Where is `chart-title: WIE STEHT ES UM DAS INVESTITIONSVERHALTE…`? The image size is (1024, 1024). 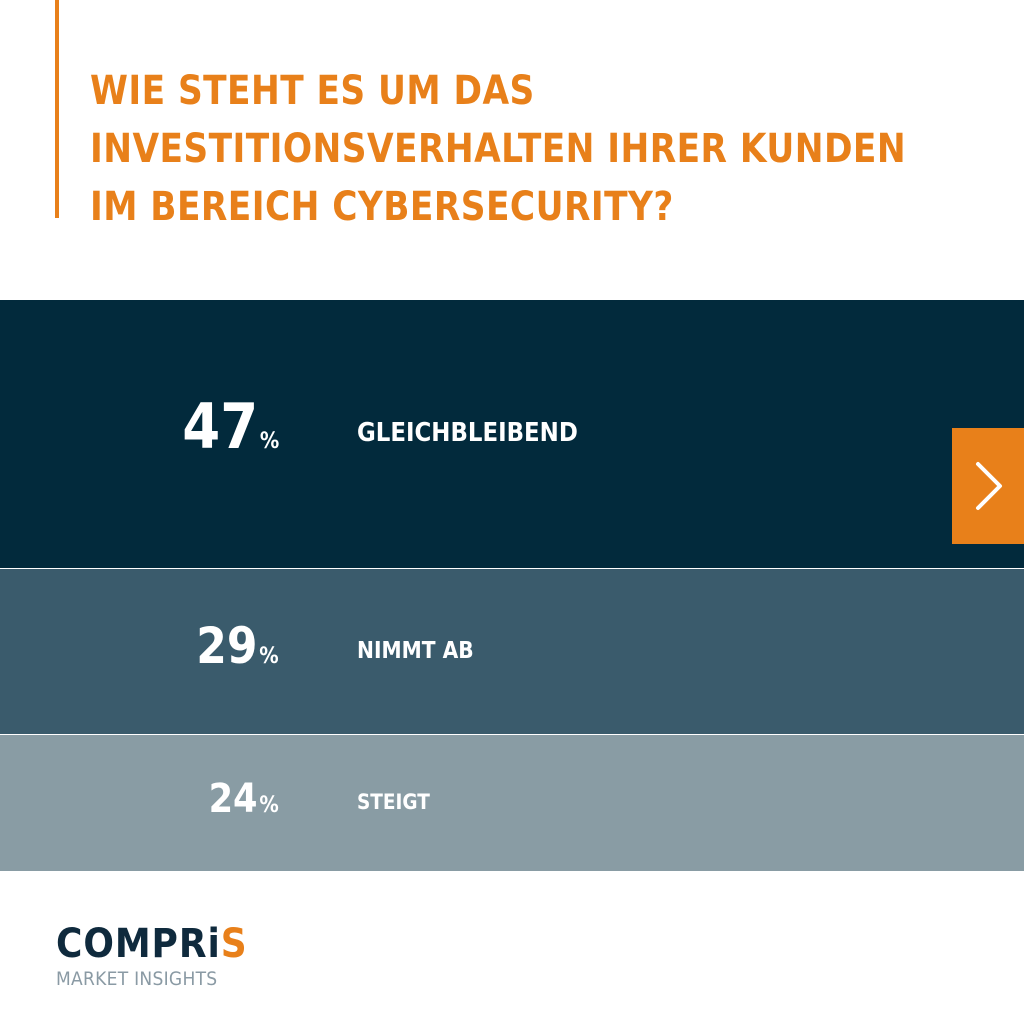
chart-title: WIE STEHT ES UM DAS INVESTITIONSVERHALTE… is located at coordinates (498, 149).